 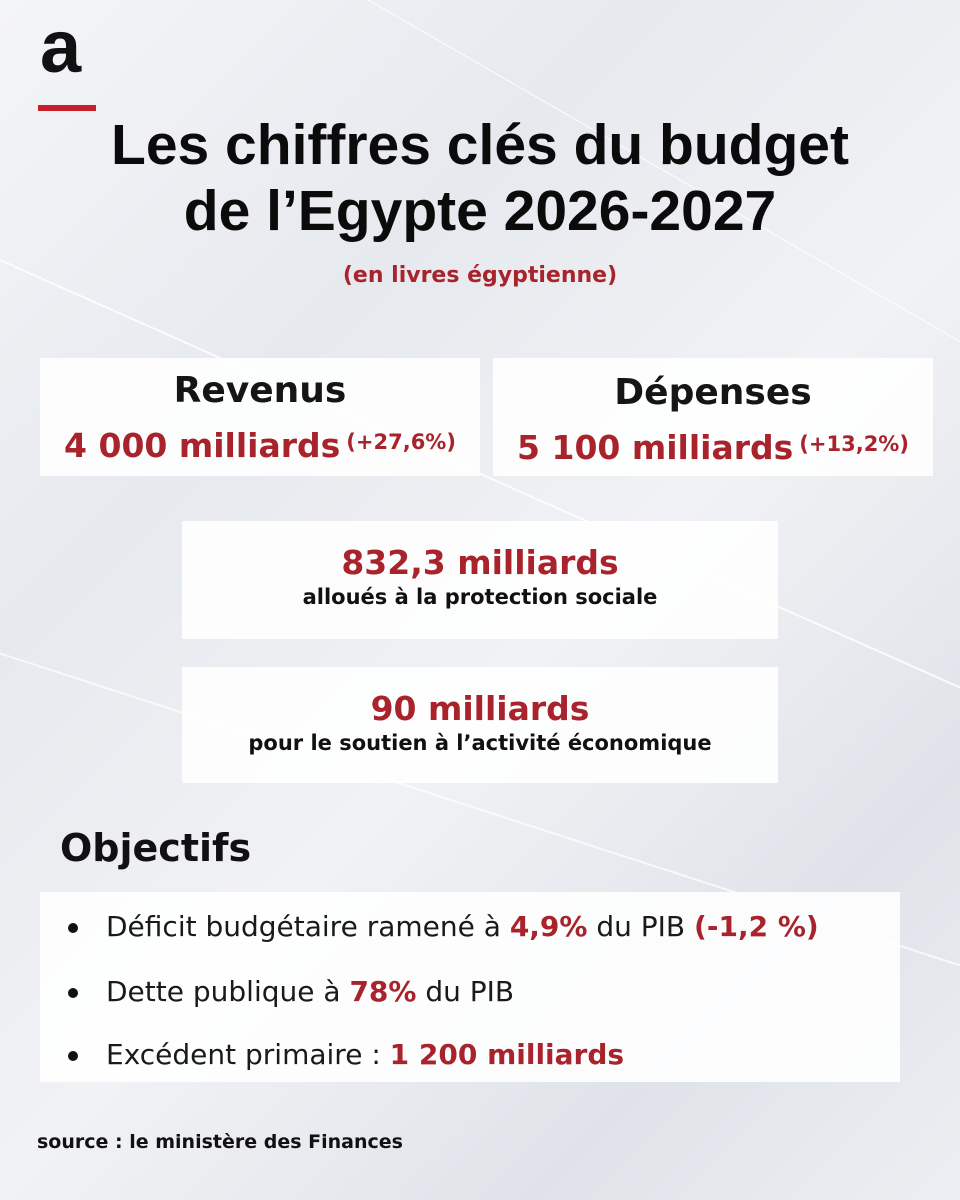 I want to click on revenus-change: (+27,6%), so click(x=401, y=442).